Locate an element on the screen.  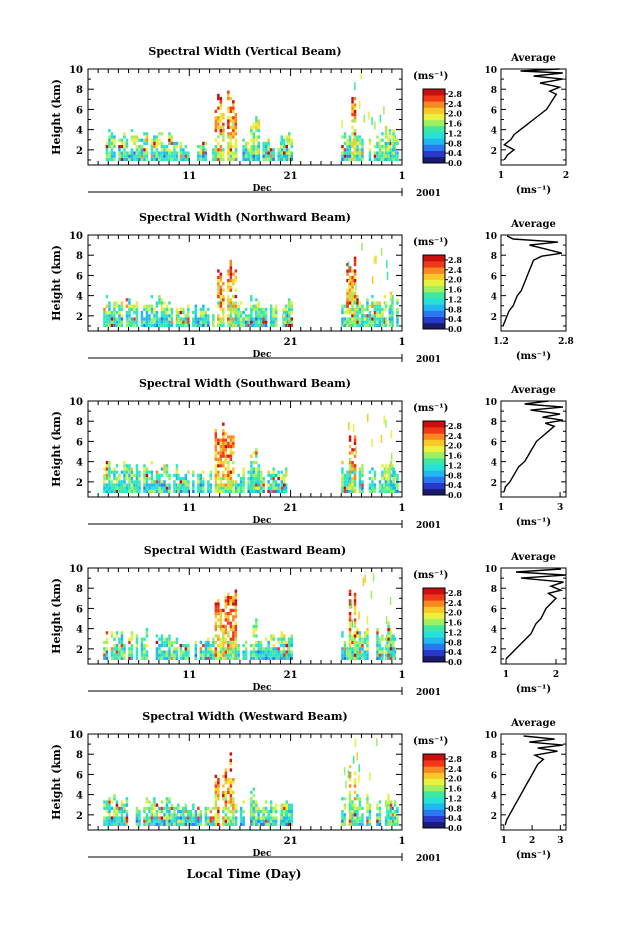
colorbar-unit: (ms⁻¹) is located at coordinates (430, 741).